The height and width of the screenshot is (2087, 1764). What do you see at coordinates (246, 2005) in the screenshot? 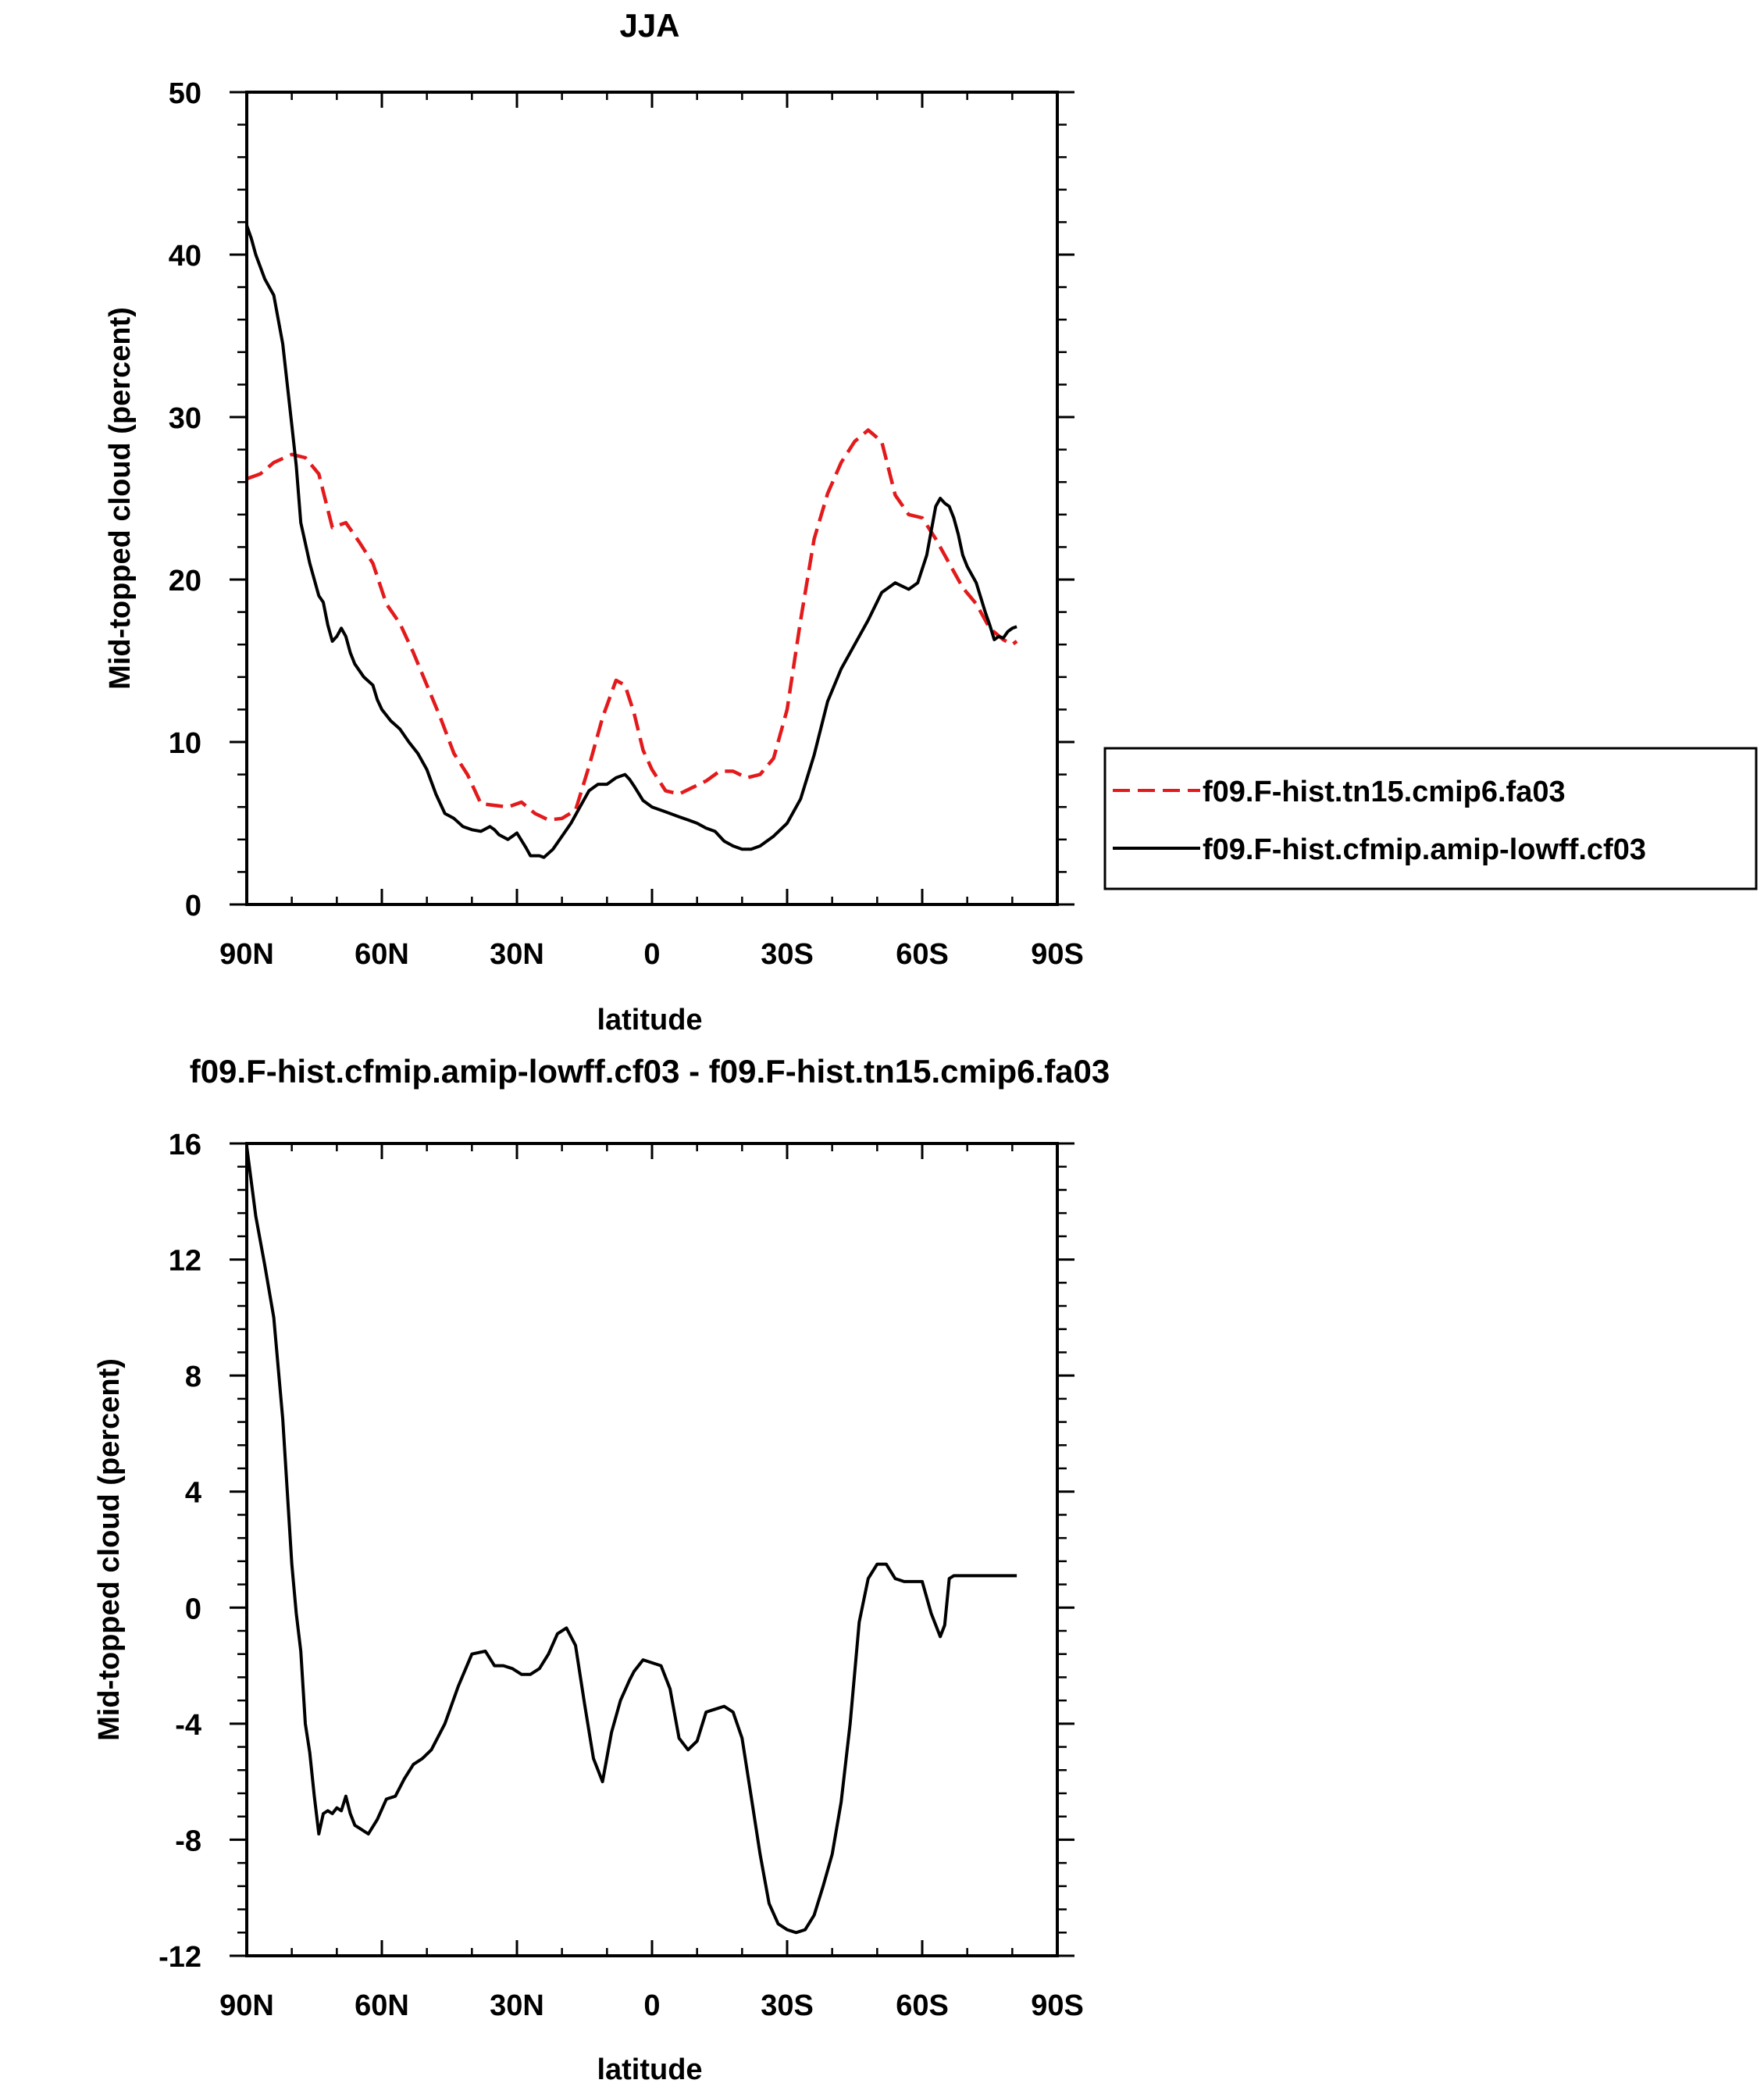
I see `bottom-x-tick-label: 90N` at bounding box center [246, 2005].